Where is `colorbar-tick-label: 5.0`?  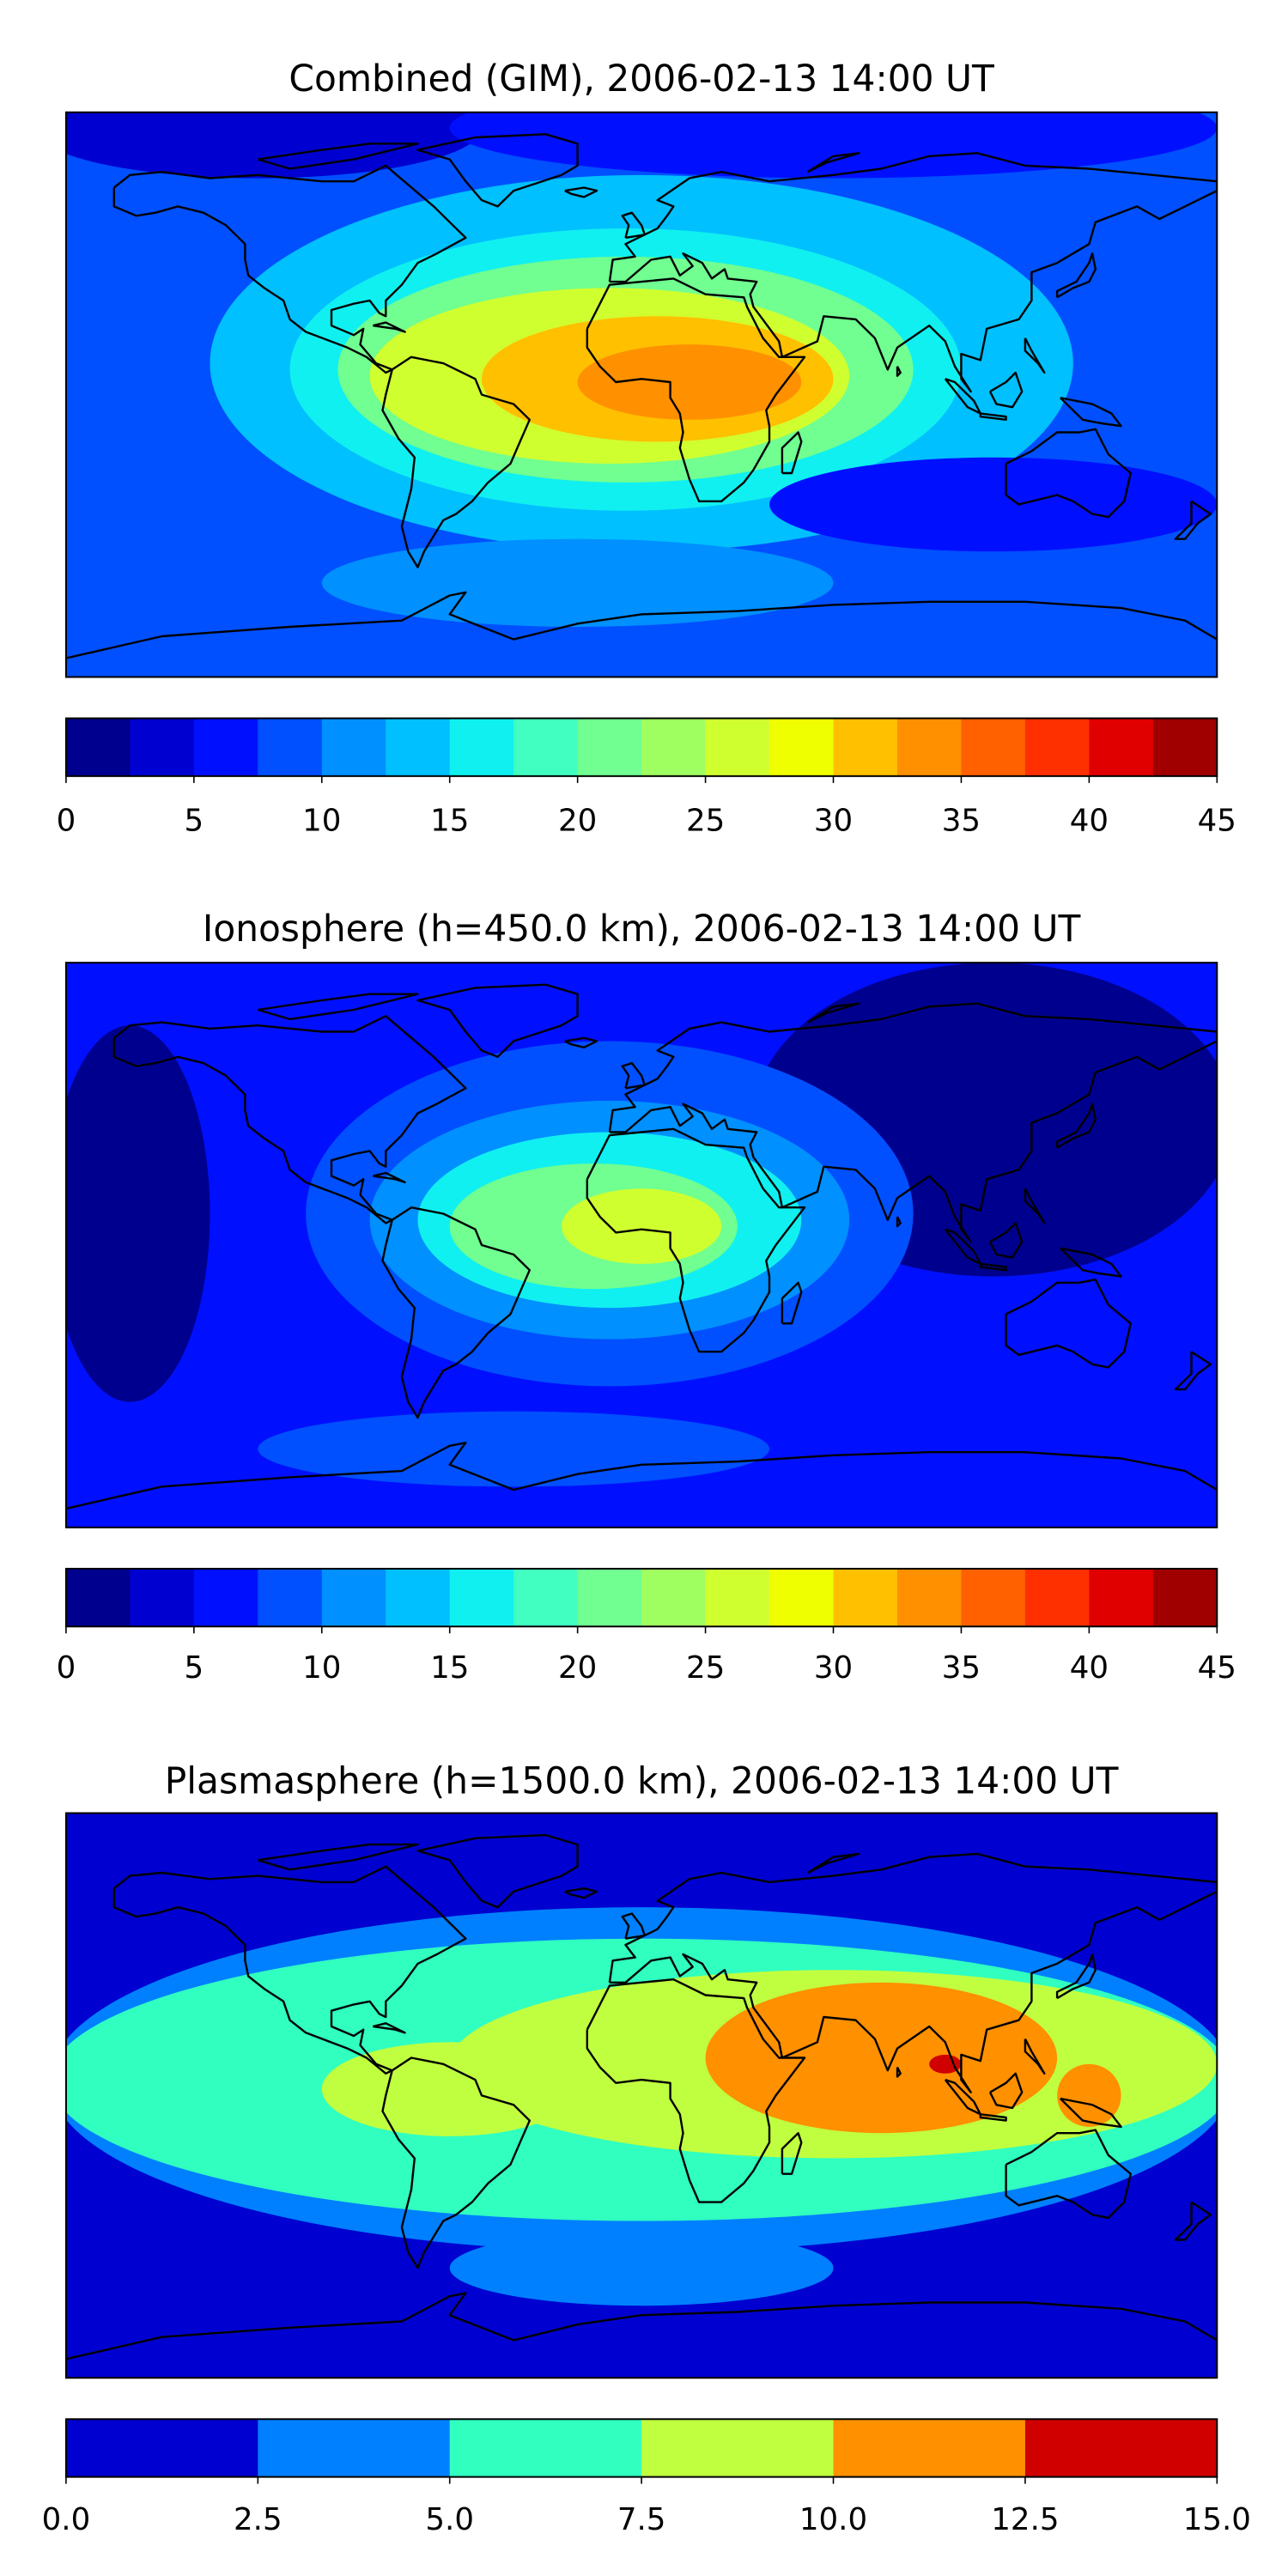 colorbar-tick-label: 5.0 is located at coordinates (450, 2519).